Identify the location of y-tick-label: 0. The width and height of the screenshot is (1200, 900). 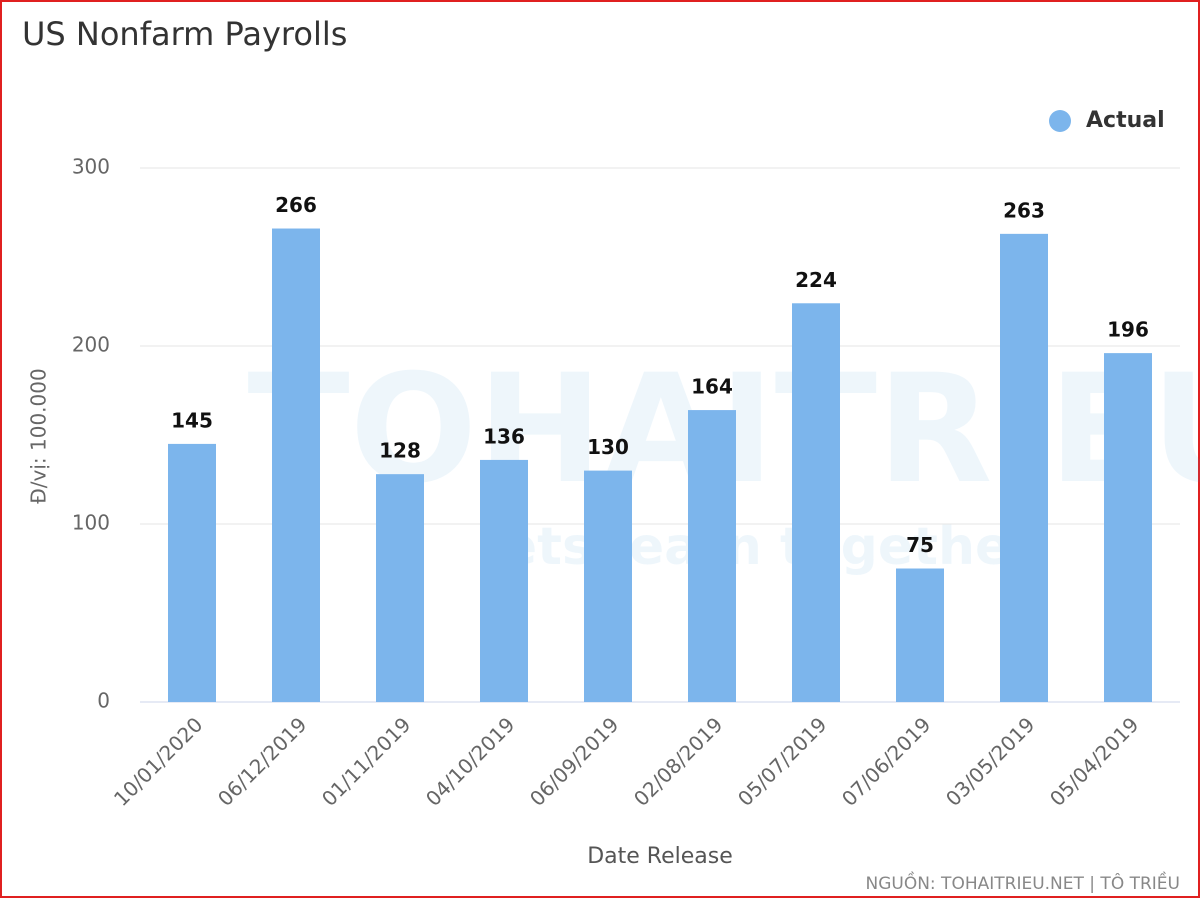
(103, 701).